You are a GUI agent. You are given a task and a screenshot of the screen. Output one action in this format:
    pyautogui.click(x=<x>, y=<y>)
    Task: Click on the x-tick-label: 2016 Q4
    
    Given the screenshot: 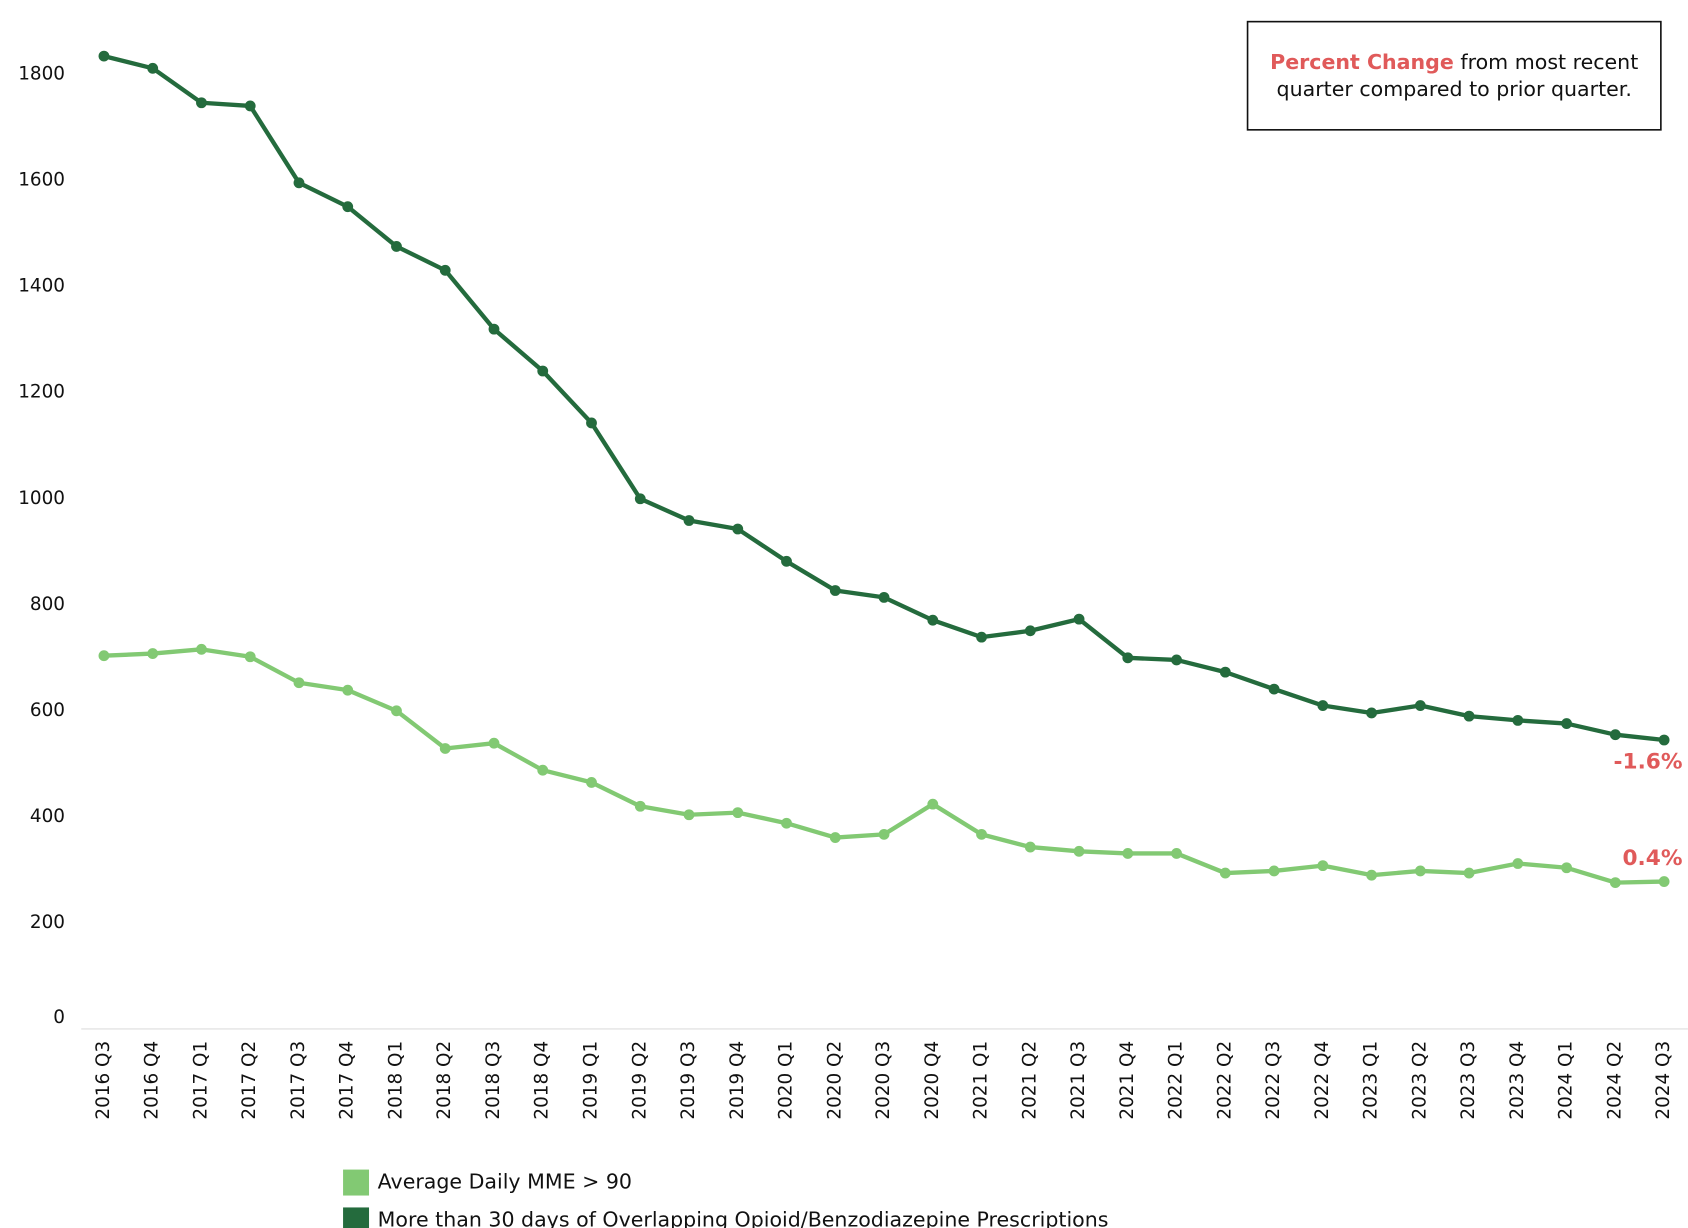 What is the action you would take?
    pyautogui.click(x=152, y=1080)
    